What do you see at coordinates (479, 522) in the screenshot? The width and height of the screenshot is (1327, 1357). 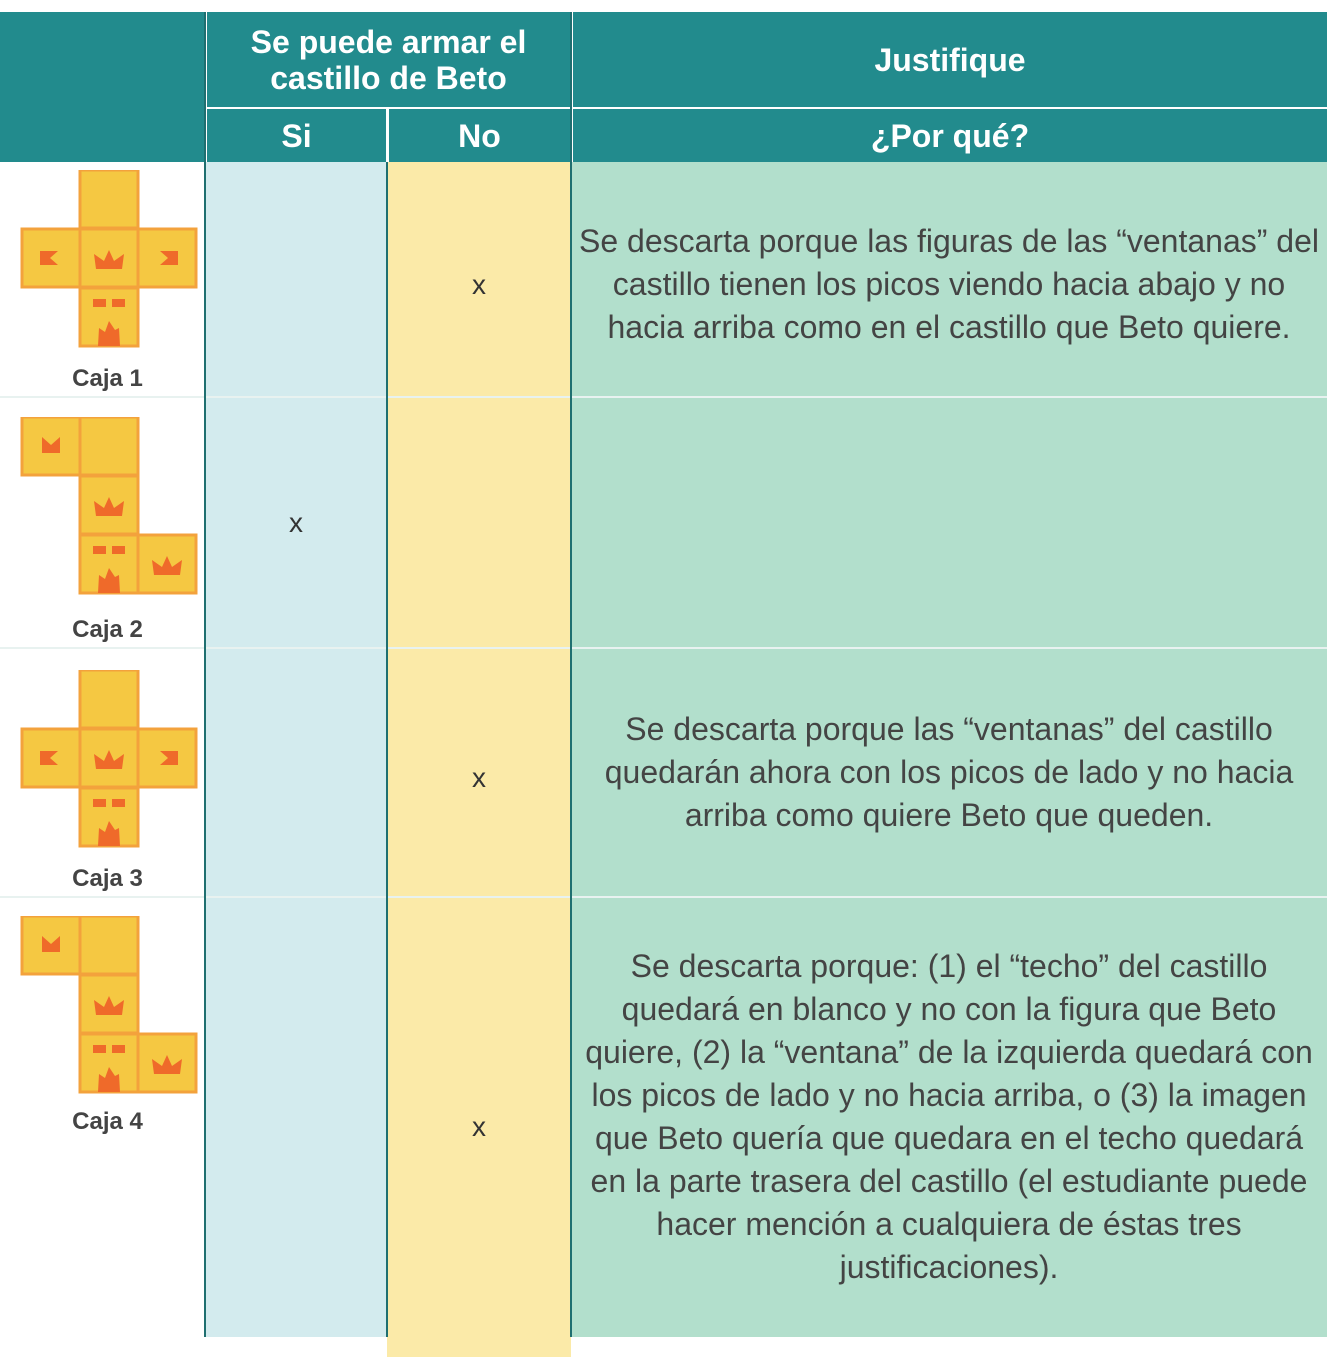 I see `no-cell` at bounding box center [479, 522].